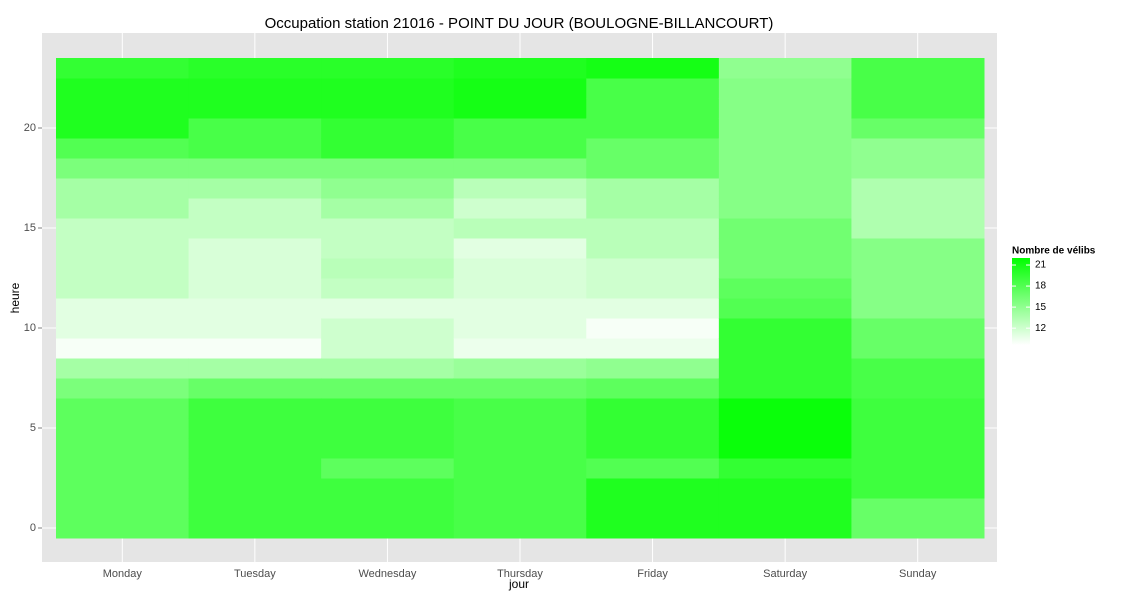 The height and width of the screenshot is (600, 1125). Describe the element at coordinates (30, 128) in the screenshot. I see `y-tick-label: 20` at that location.